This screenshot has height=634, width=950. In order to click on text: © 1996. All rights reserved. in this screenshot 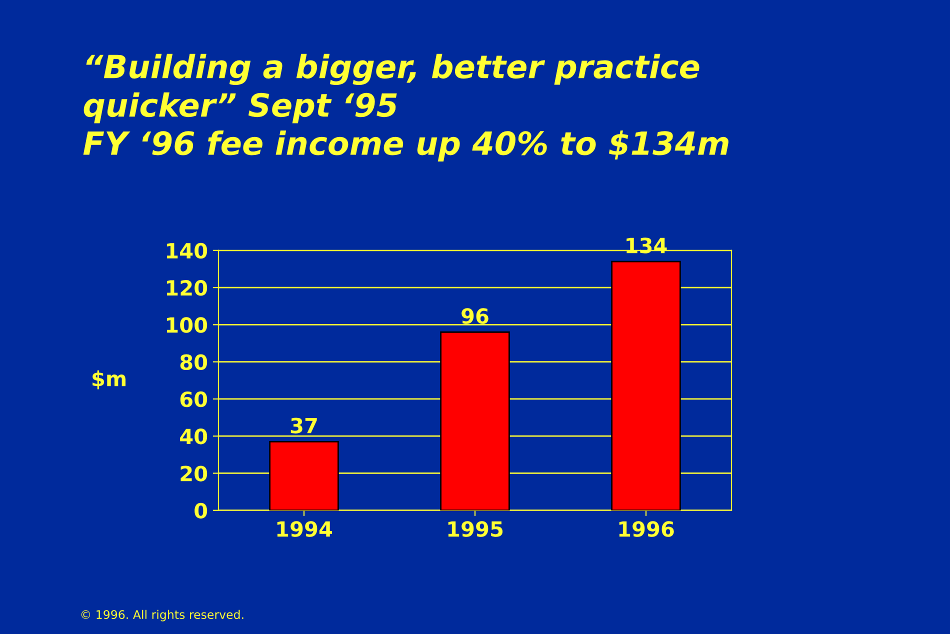, I will do `click(162, 616)`.